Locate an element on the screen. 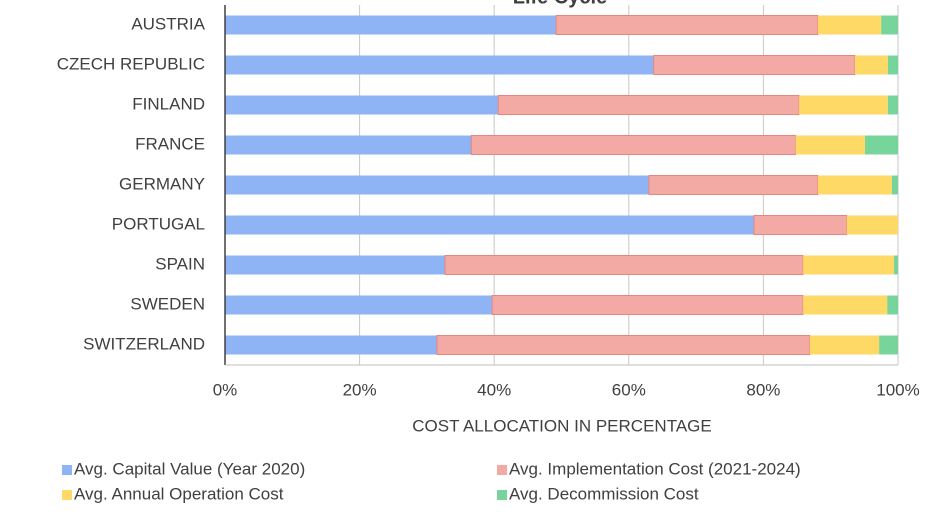  y-tick-label: FINLAND is located at coordinates (168, 103).